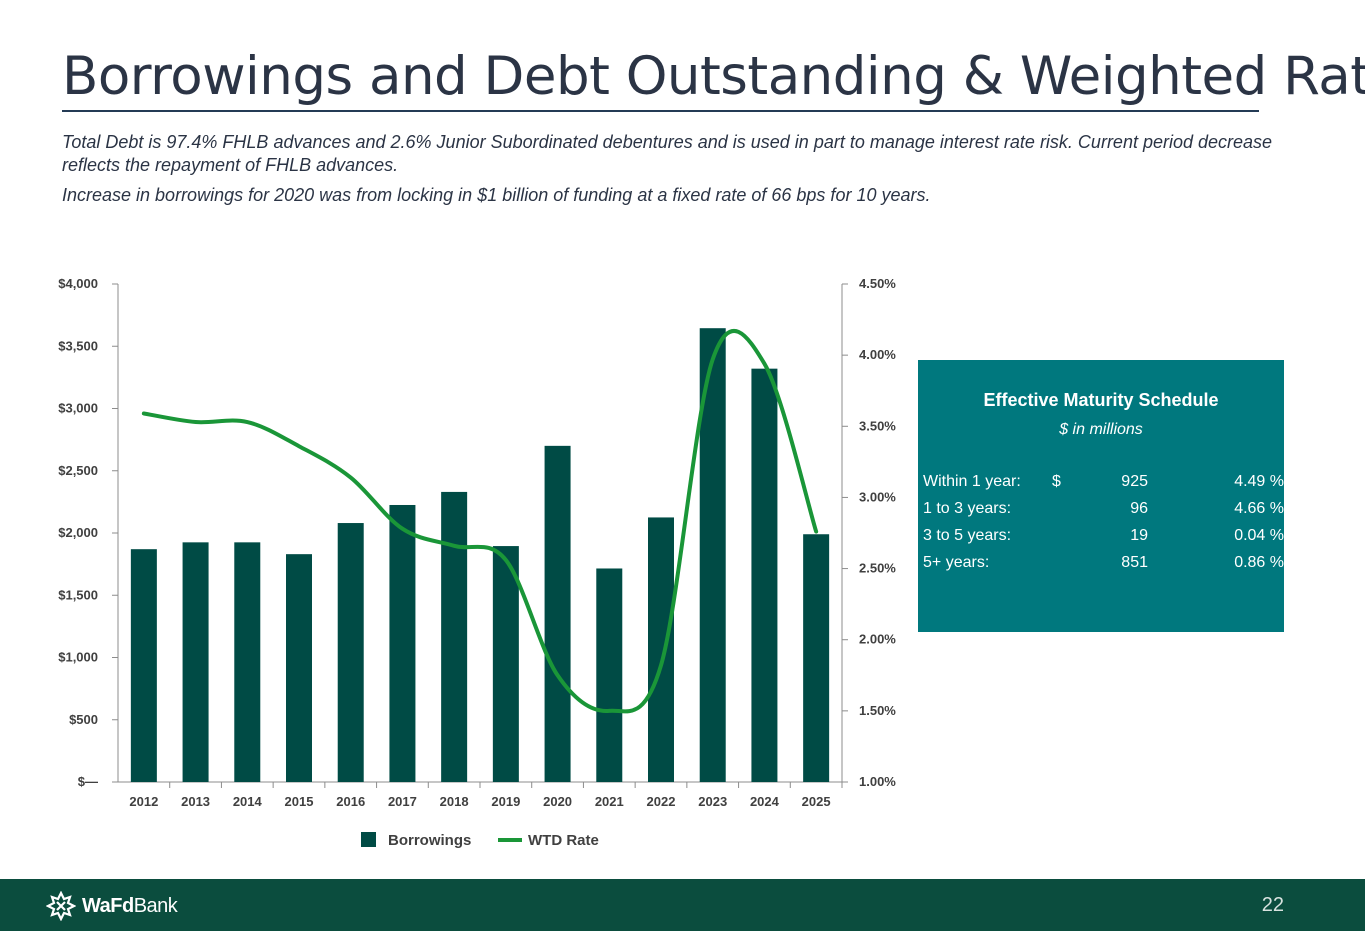 This screenshot has height=931, width=1365. What do you see at coordinates (1101, 400) in the screenshot?
I see `maturity-title: Effective Maturity Schedule` at bounding box center [1101, 400].